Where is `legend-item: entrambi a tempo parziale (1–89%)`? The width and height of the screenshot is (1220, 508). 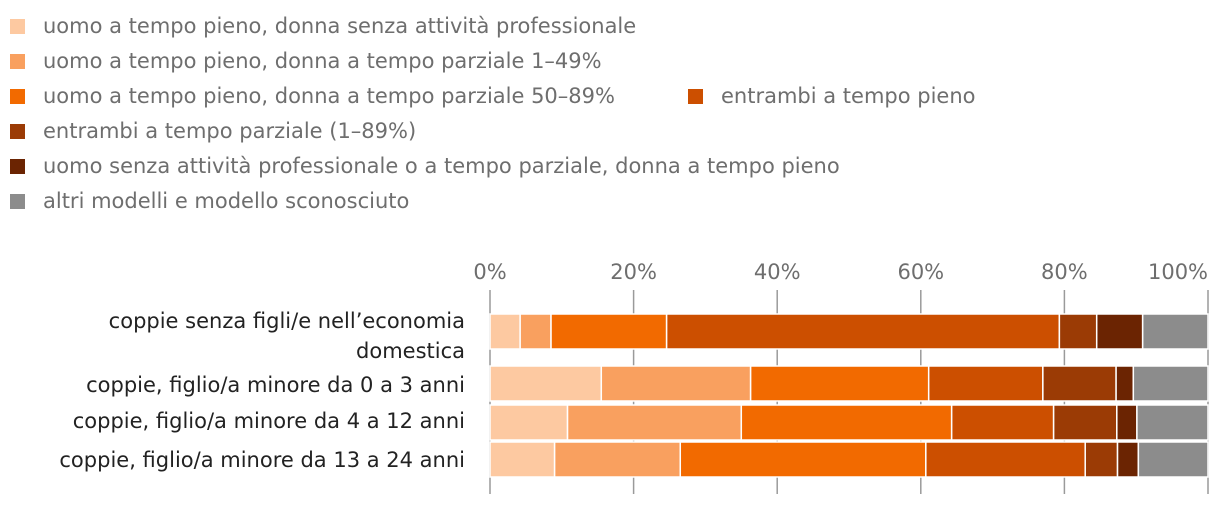 legend-item: entrambi a tempo parziale (1–89%) is located at coordinates (213, 131).